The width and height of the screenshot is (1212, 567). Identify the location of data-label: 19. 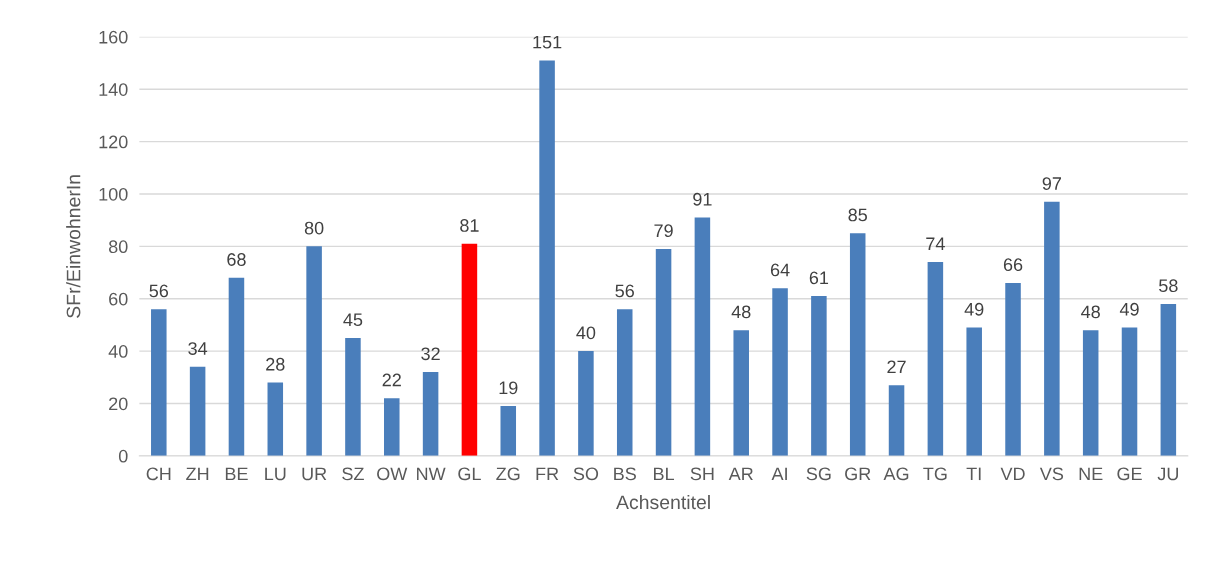
(508, 388).